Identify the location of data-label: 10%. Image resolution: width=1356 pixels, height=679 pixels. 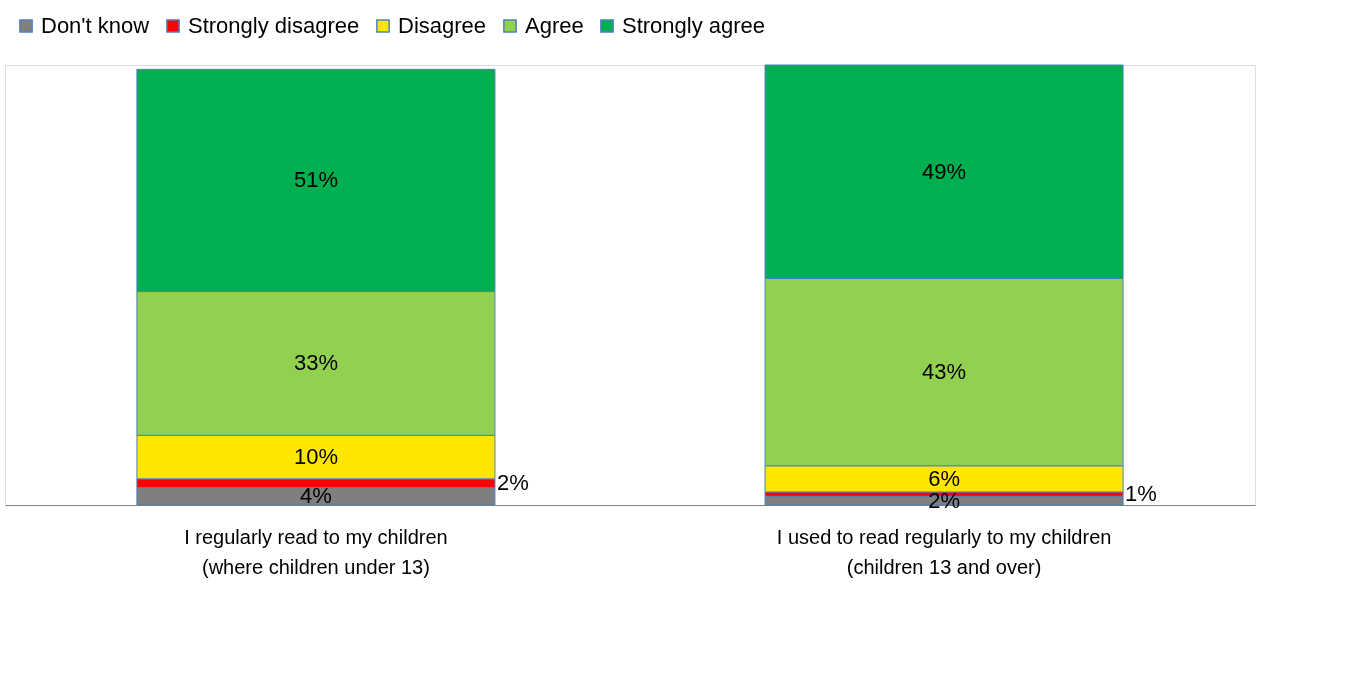
(315, 457).